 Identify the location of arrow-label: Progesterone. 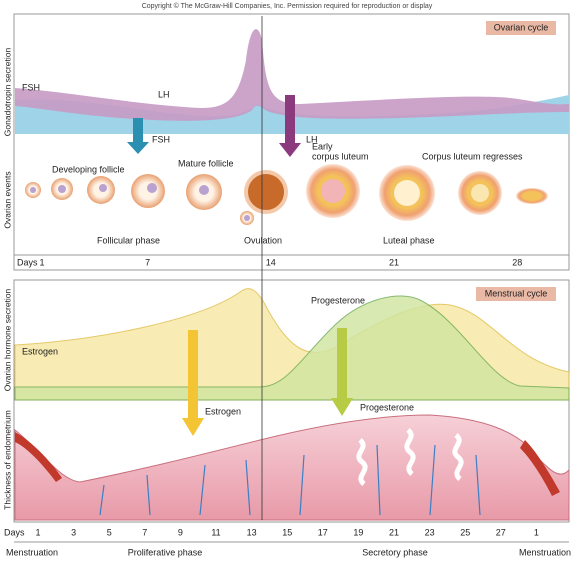
(387, 407).